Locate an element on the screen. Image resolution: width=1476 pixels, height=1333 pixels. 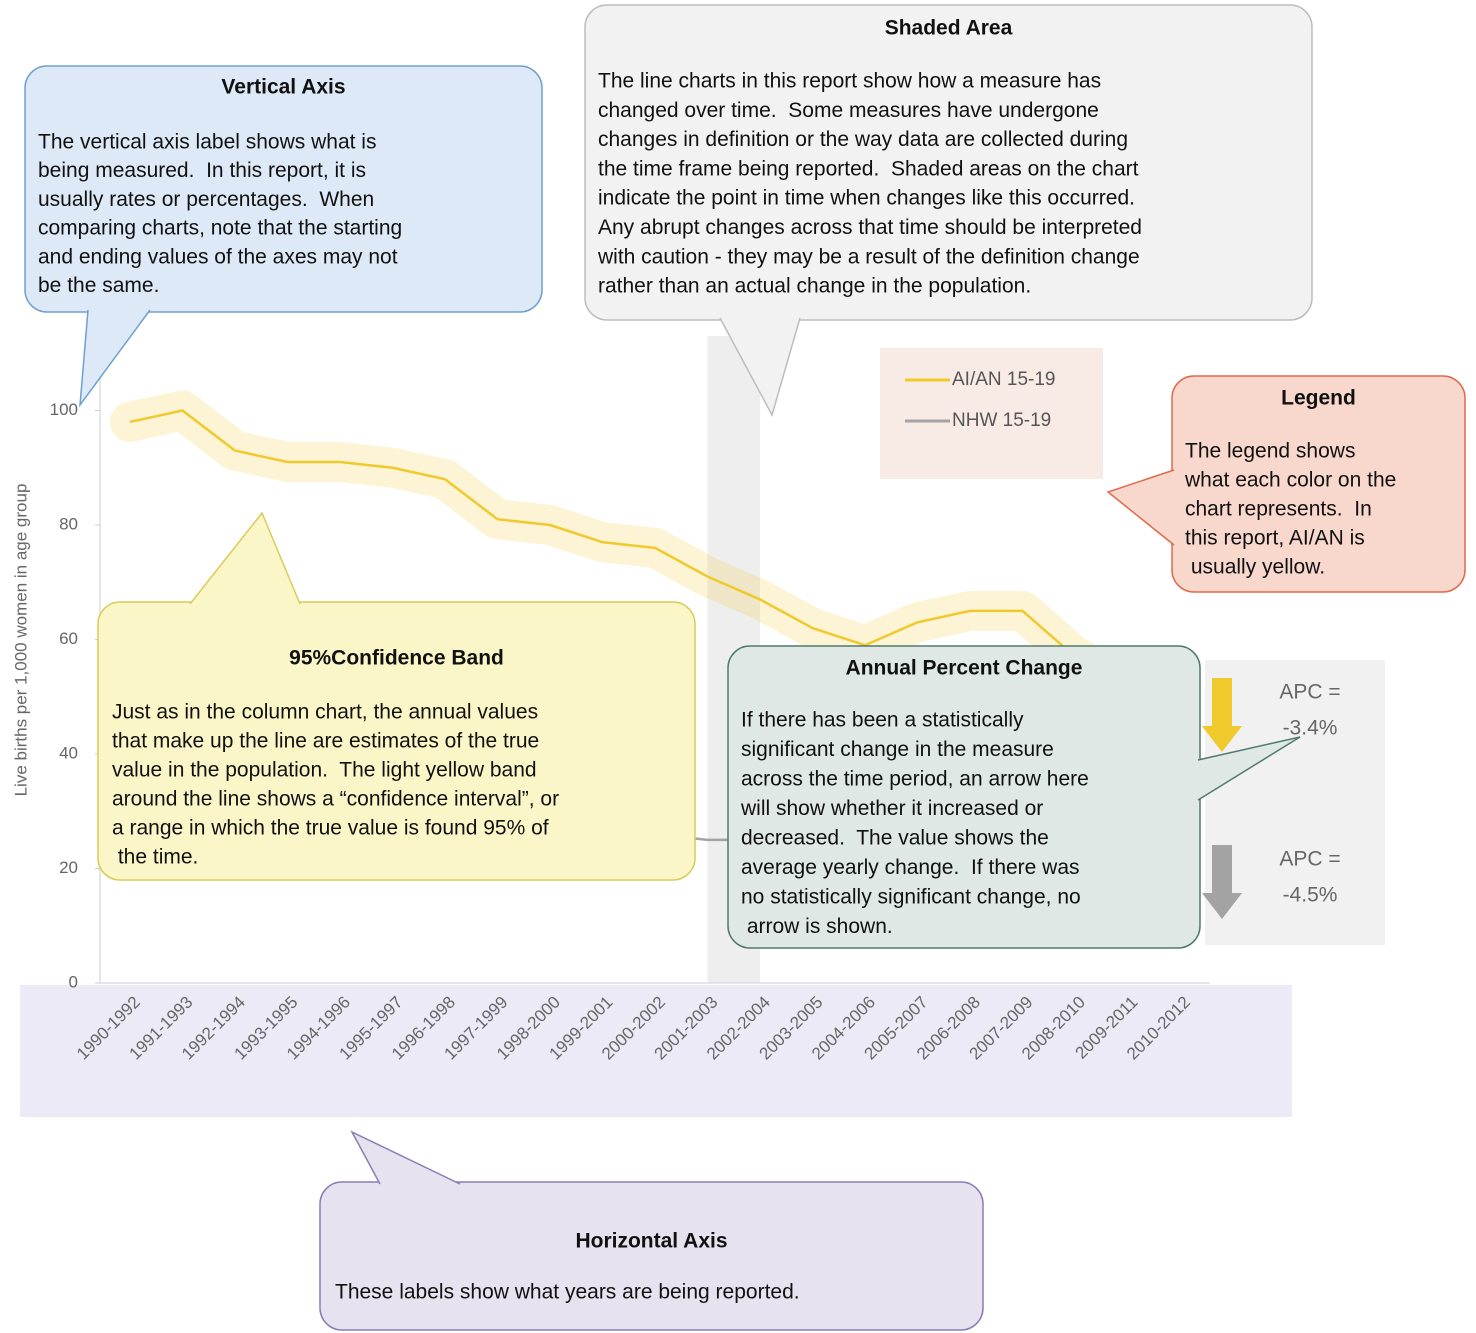
legend-label: NHW 15-19 is located at coordinates (1001, 420).